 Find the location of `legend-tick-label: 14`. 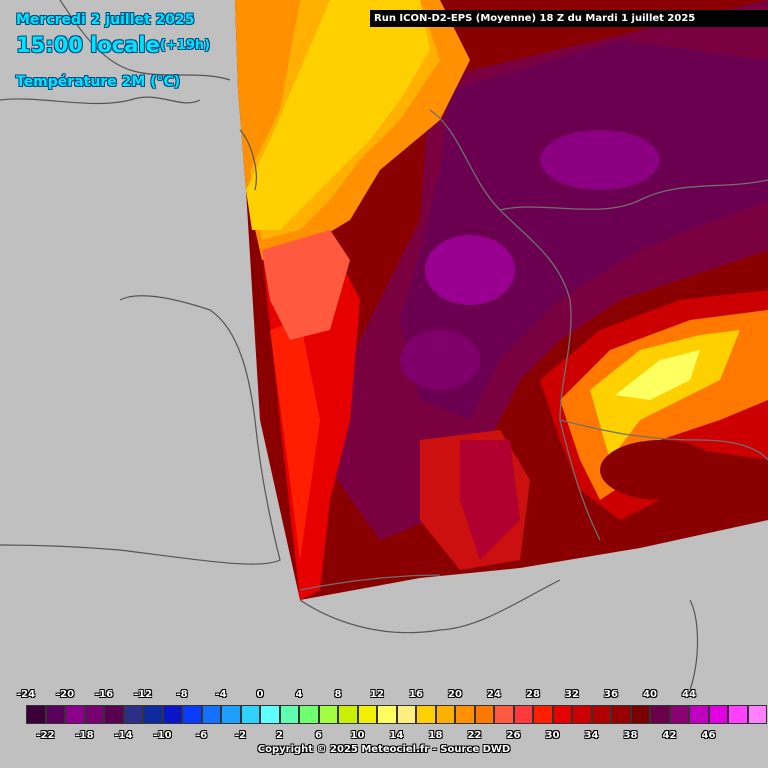

legend-tick-label: 14 is located at coordinates (396, 735).